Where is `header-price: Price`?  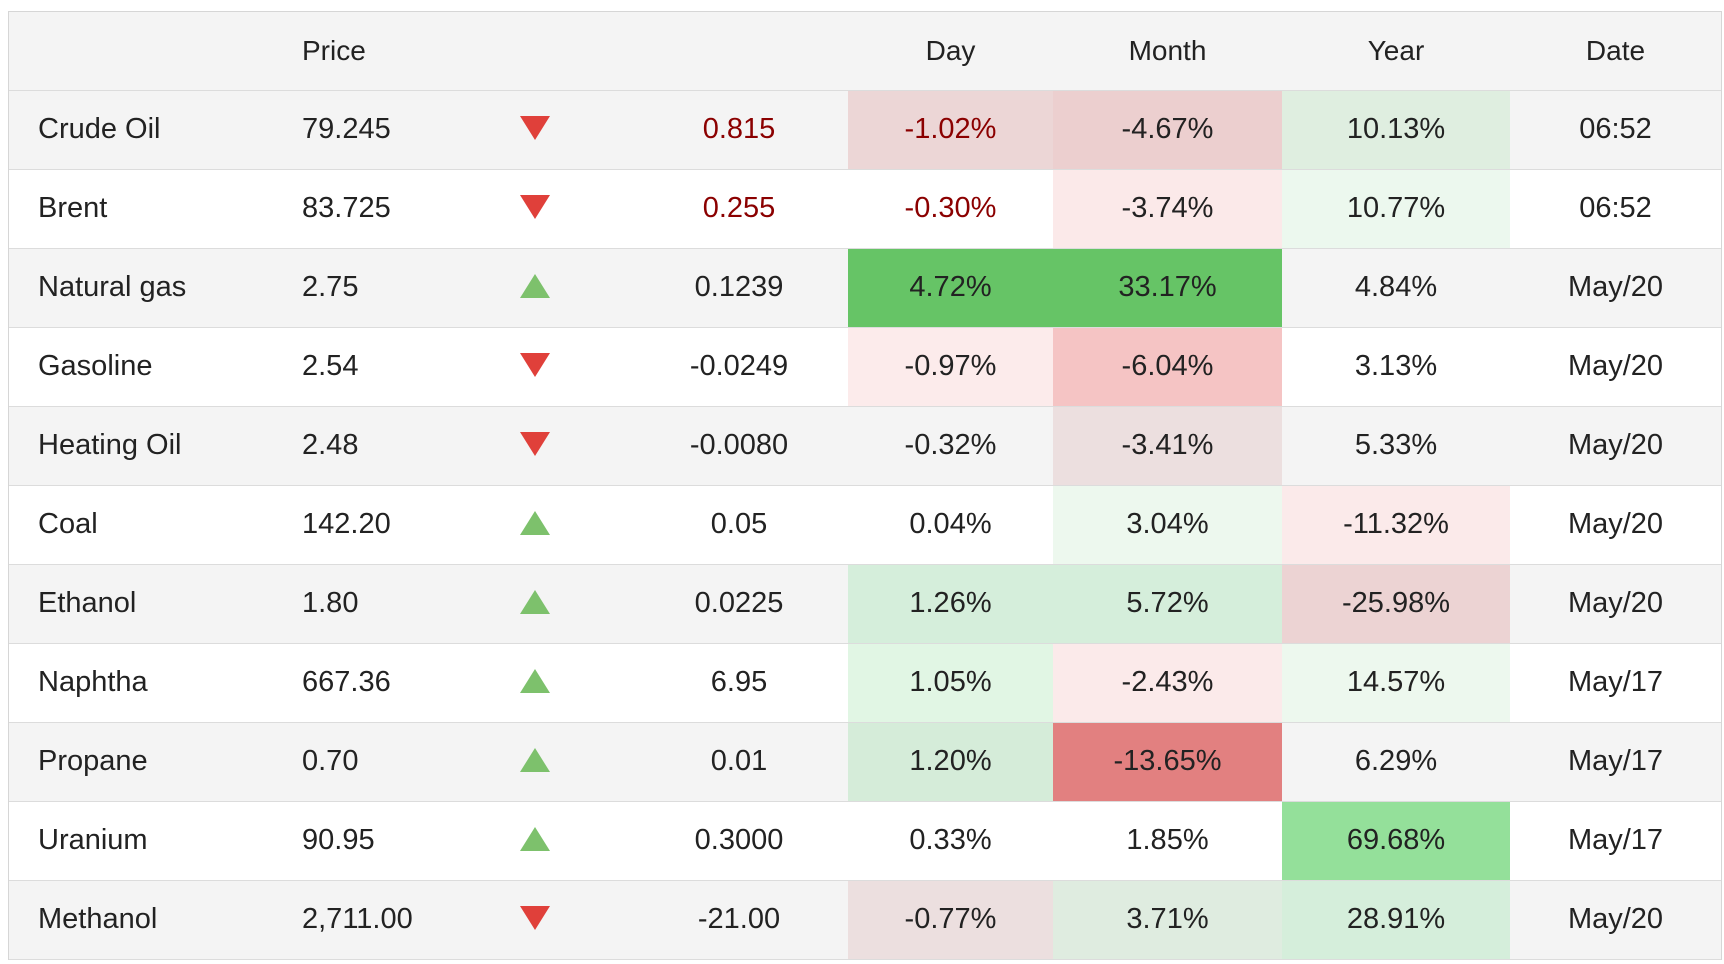 header-price: Price is located at coordinates (401, 51).